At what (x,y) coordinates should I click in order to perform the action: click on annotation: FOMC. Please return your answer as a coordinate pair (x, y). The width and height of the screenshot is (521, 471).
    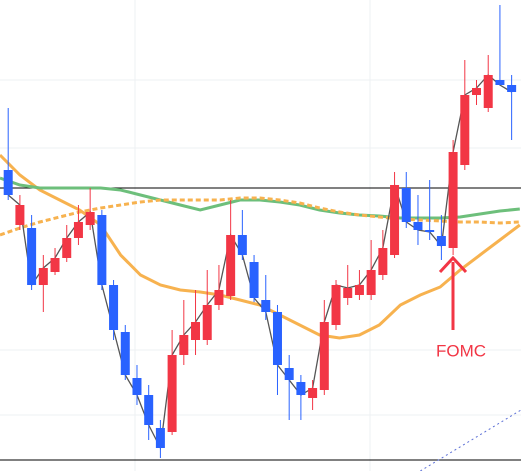
    Looking at the image, I should click on (461, 307).